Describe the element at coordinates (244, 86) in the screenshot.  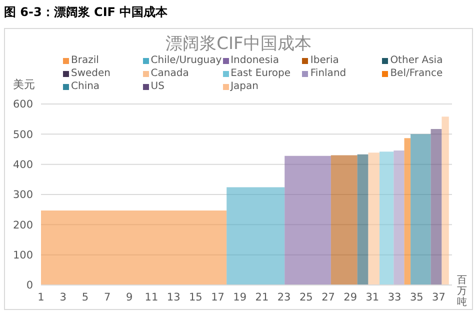
I see `legend-label: Japan` at that location.